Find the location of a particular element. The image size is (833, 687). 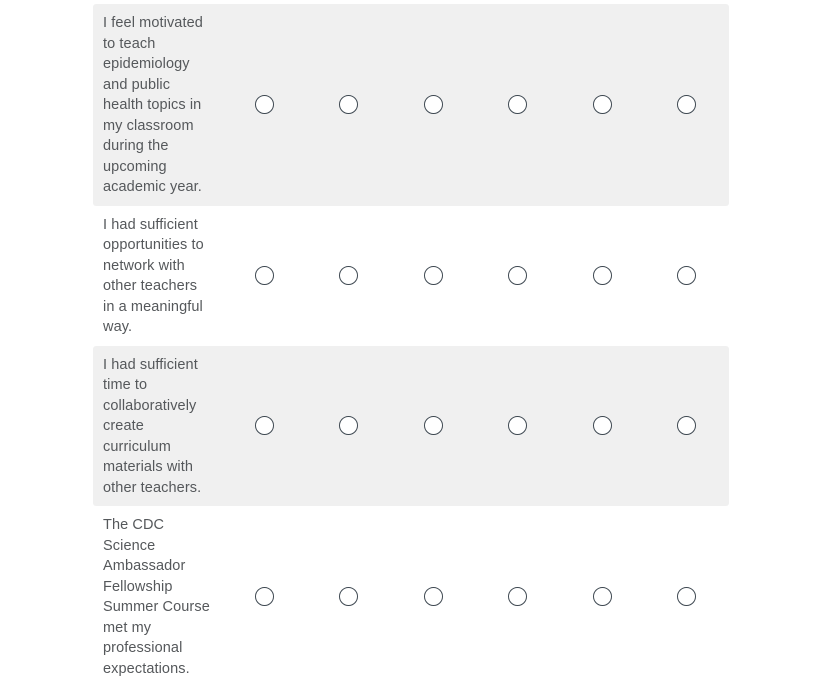

radio-row2-option5 is located at coordinates (602, 275).